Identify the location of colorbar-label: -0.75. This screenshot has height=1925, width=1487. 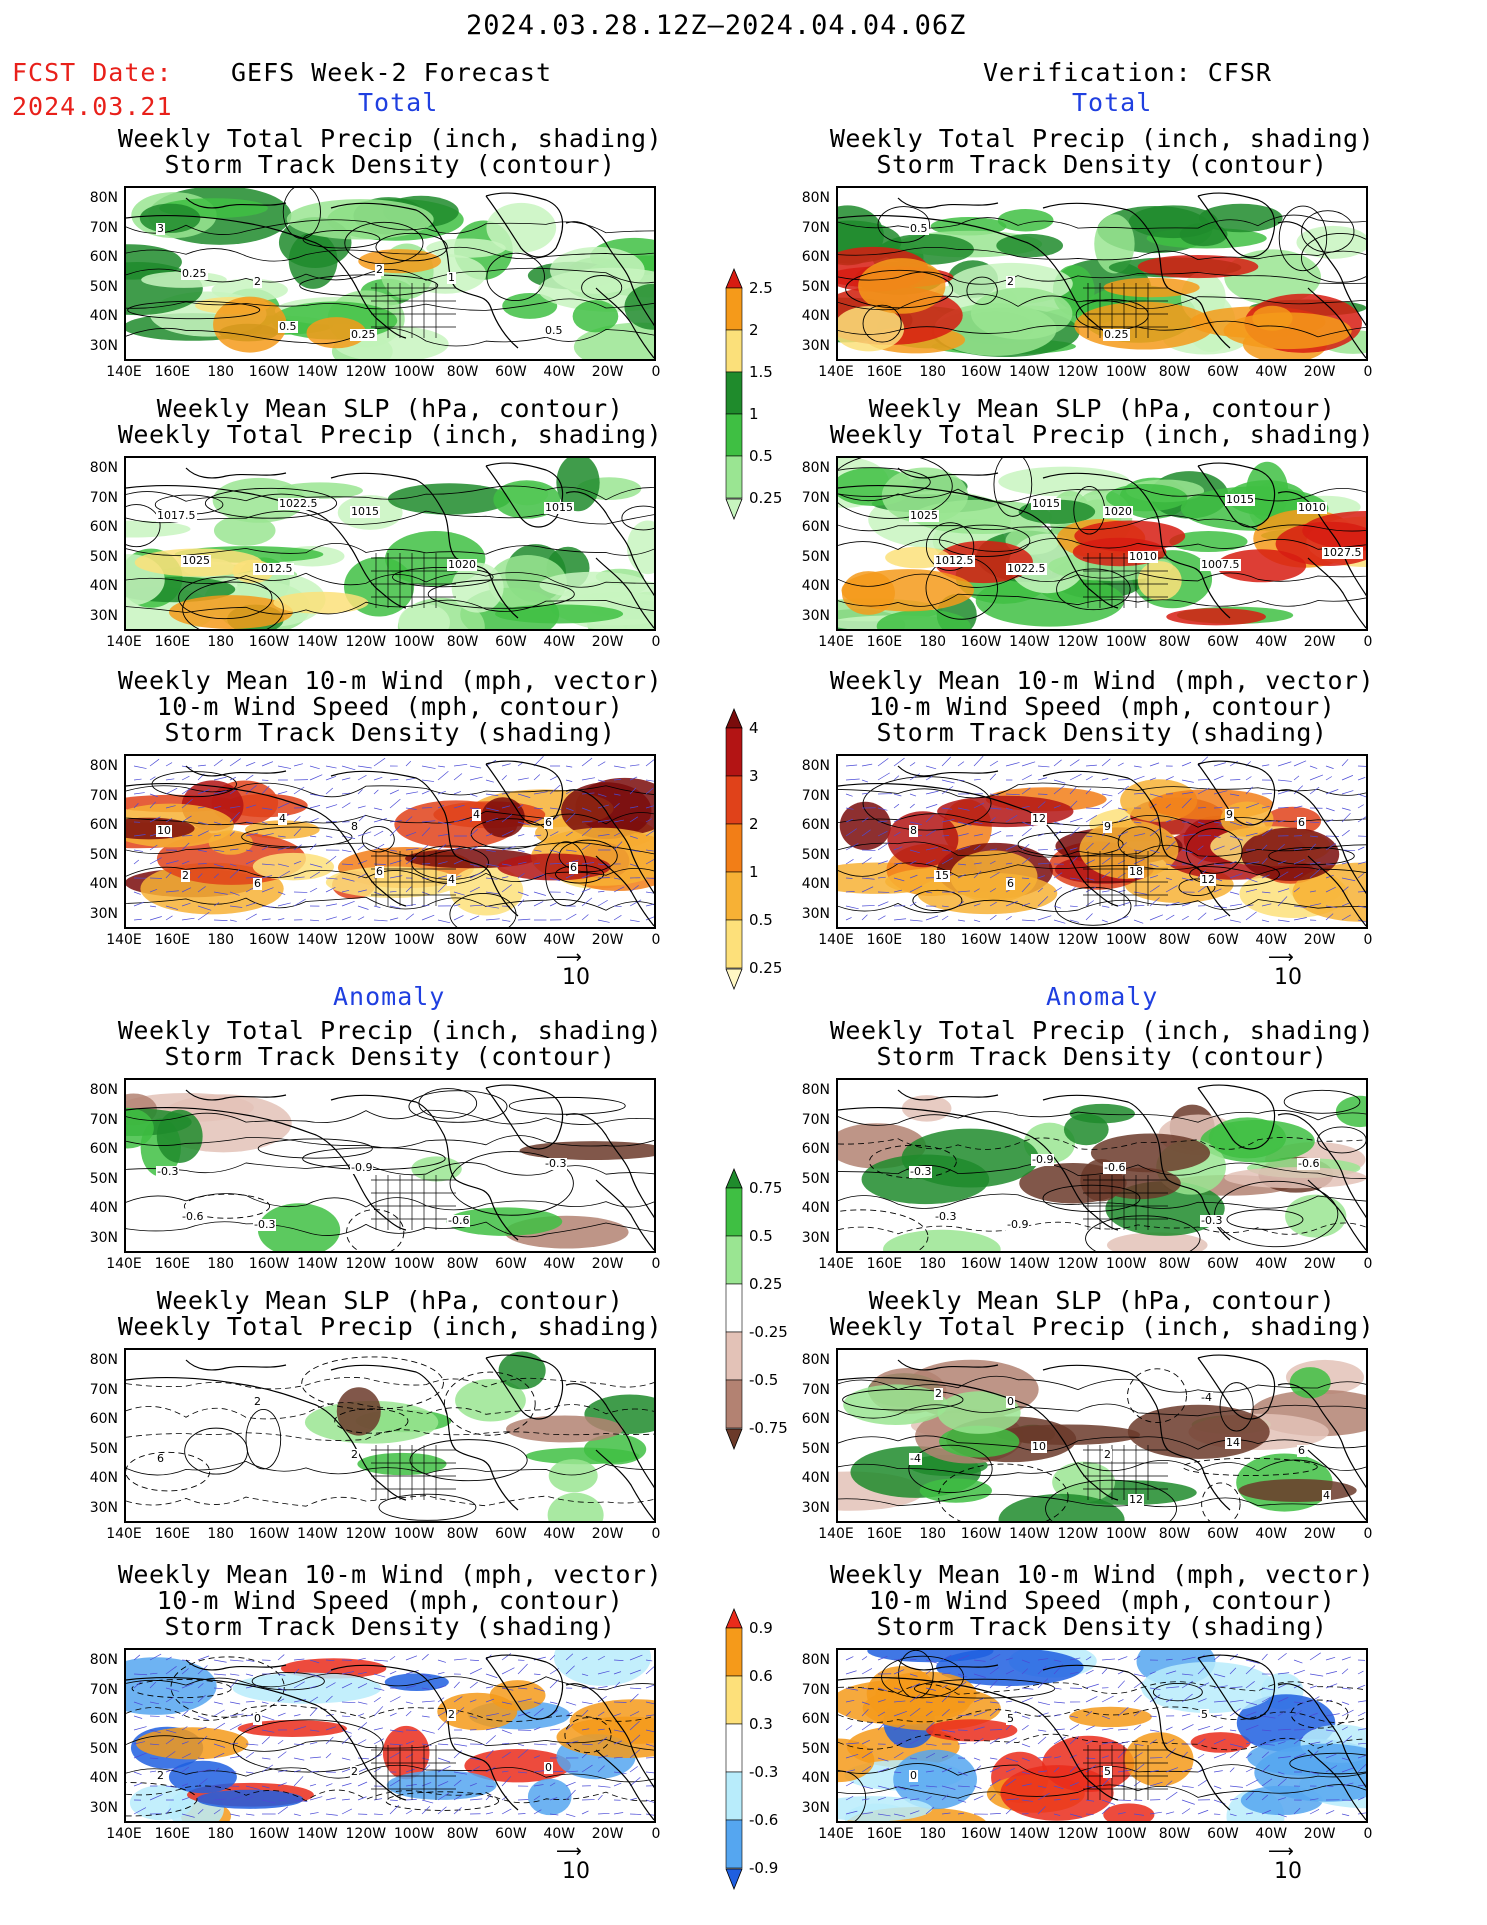
(768, 1428).